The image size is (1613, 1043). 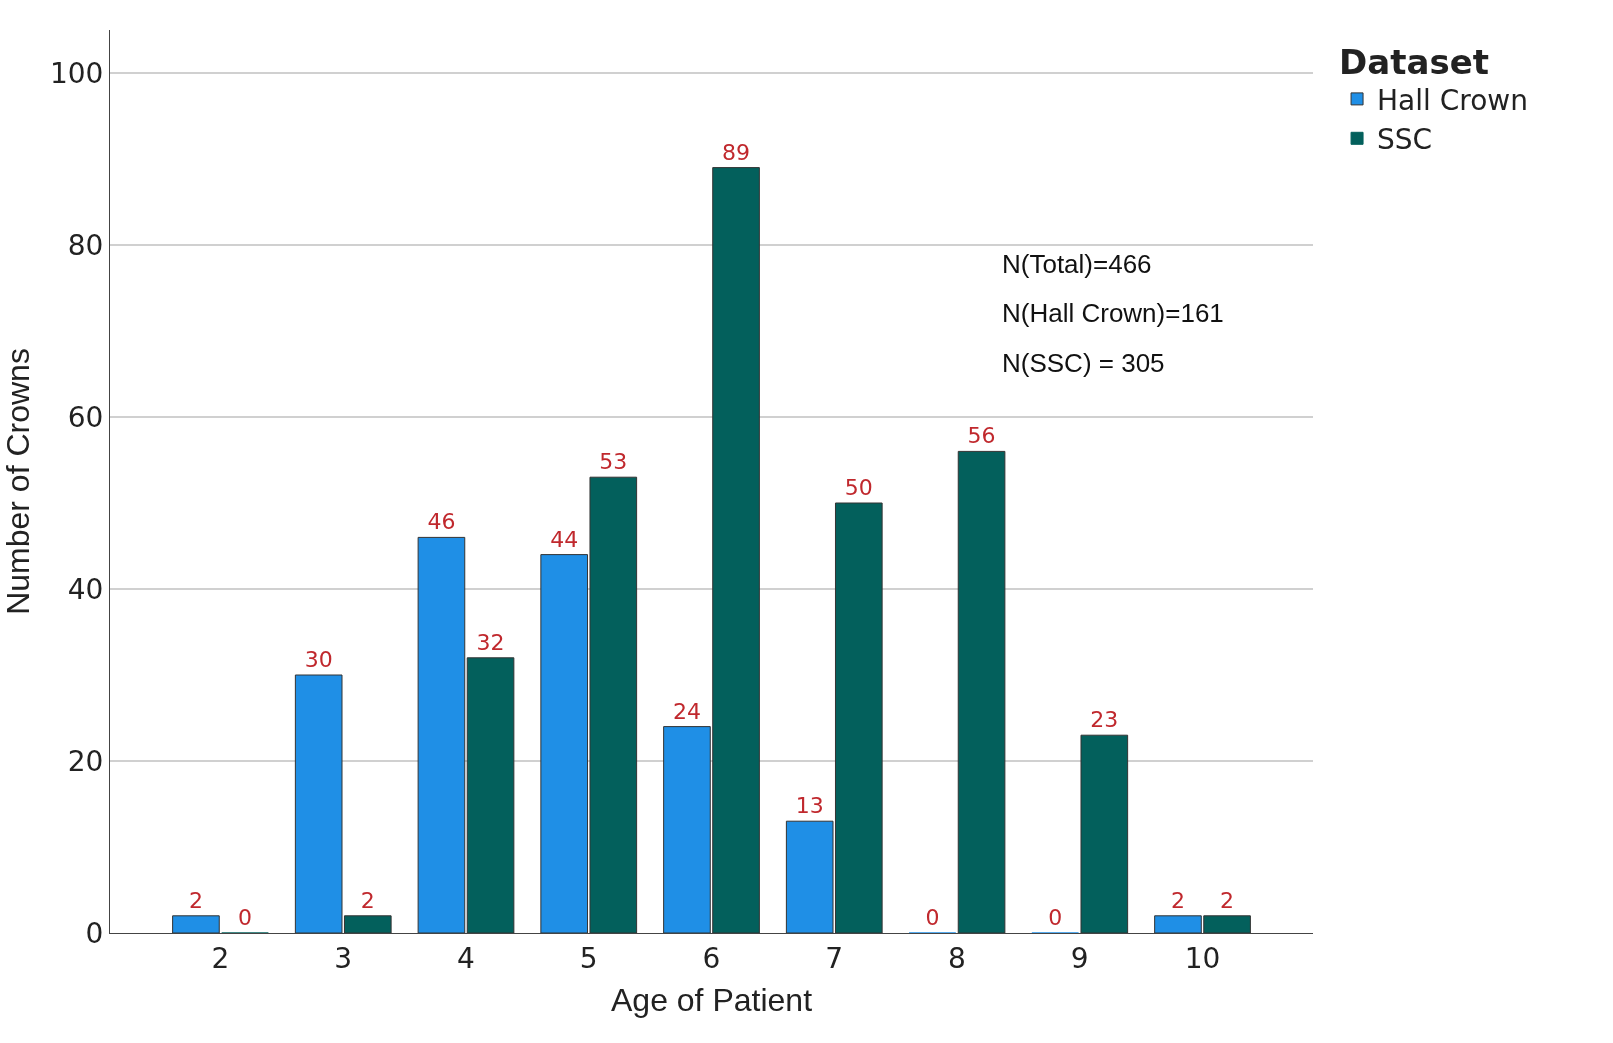 What do you see at coordinates (686, 711) in the screenshot?
I see `data-label: 24` at bounding box center [686, 711].